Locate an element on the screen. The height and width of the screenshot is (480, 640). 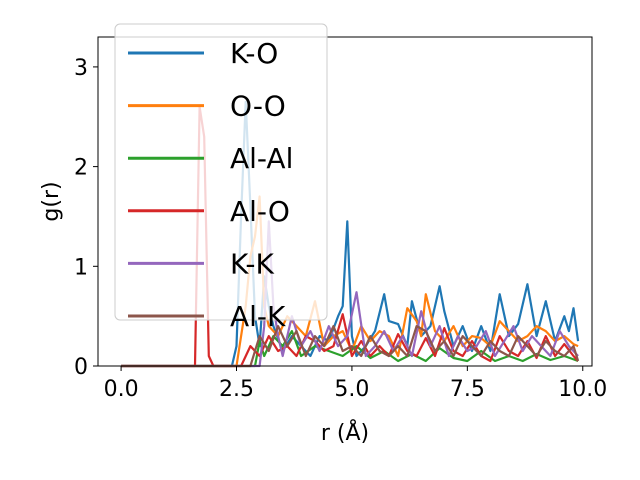
y-tick-label: 0 is located at coordinates (81, 367).